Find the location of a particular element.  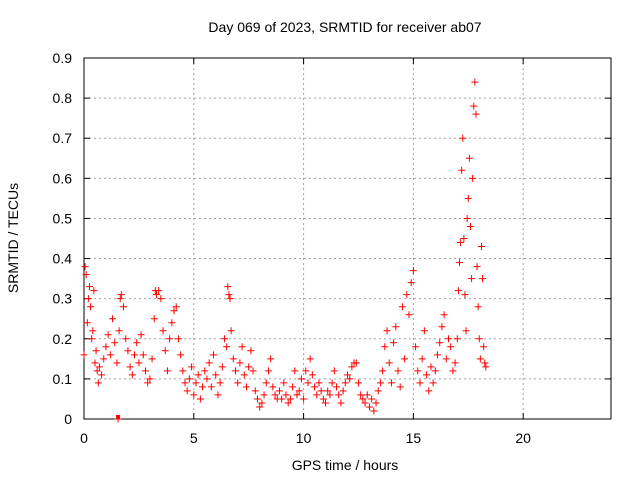

y-axis-label: SRMTID / TECUs is located at coordinates (13, 238).